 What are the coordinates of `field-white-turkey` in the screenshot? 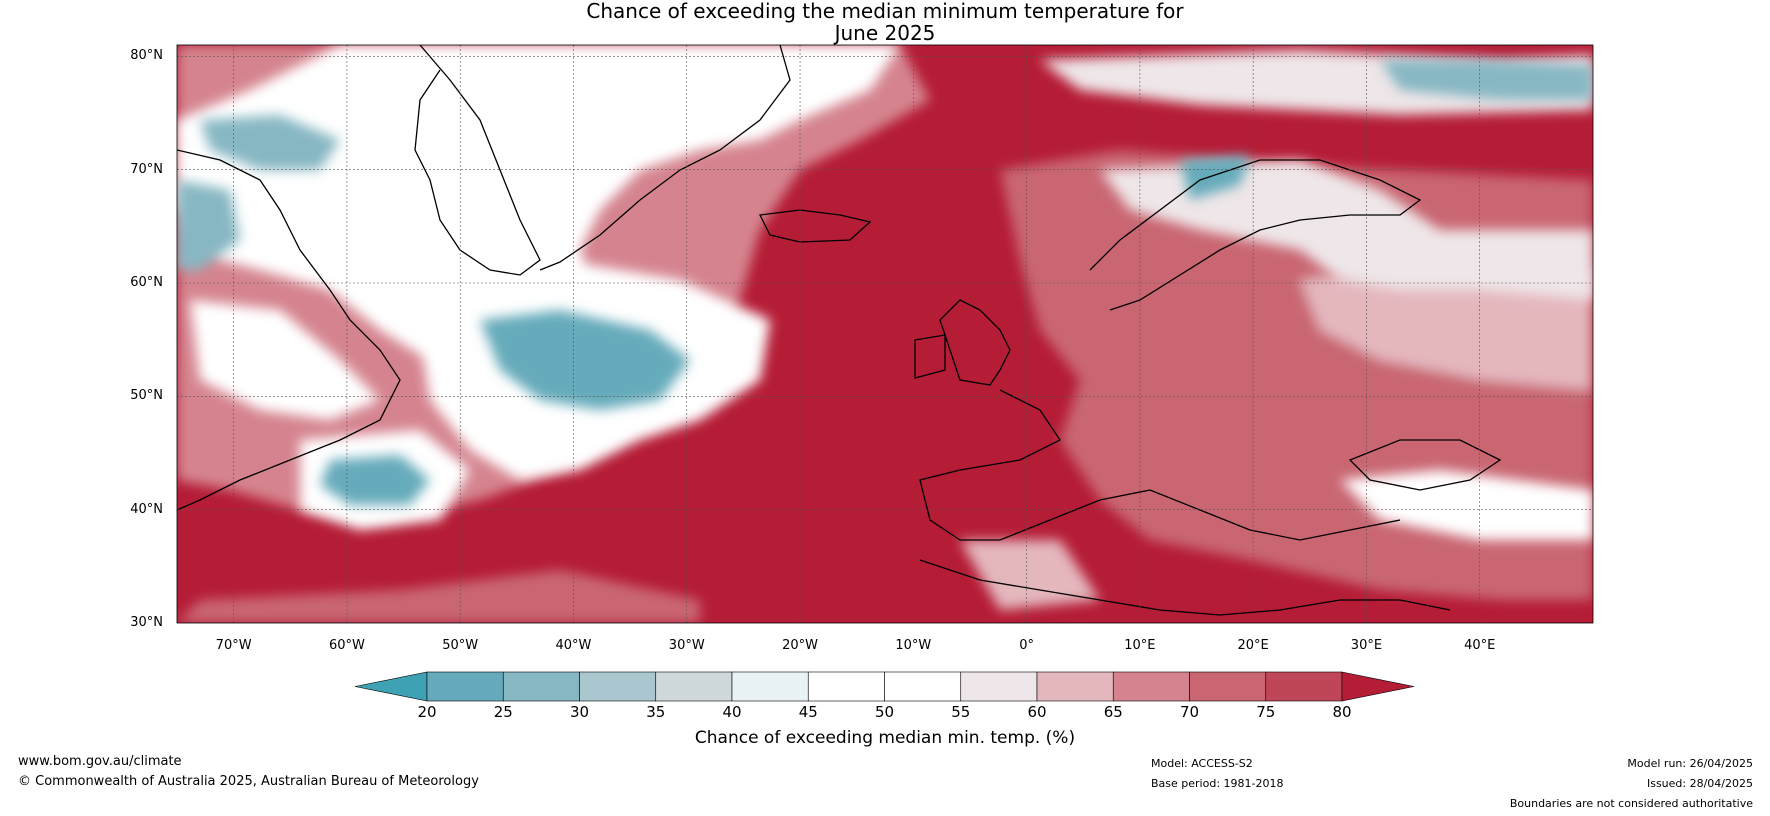 It's located at (1466, 505).